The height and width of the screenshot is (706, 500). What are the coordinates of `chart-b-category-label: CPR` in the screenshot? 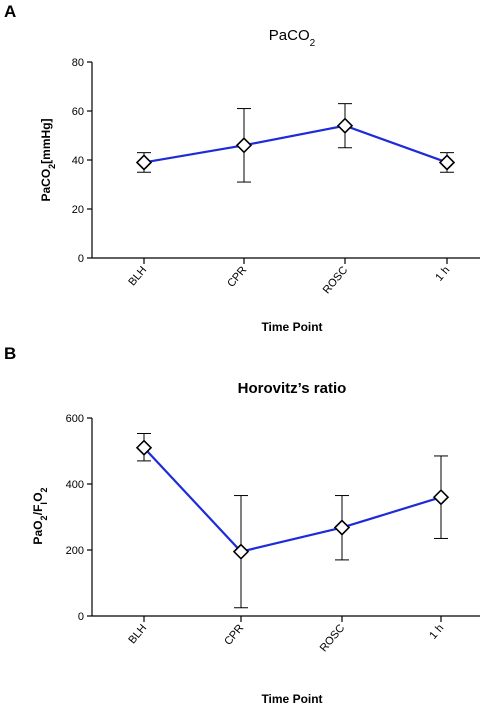 It's located at (234, 635).